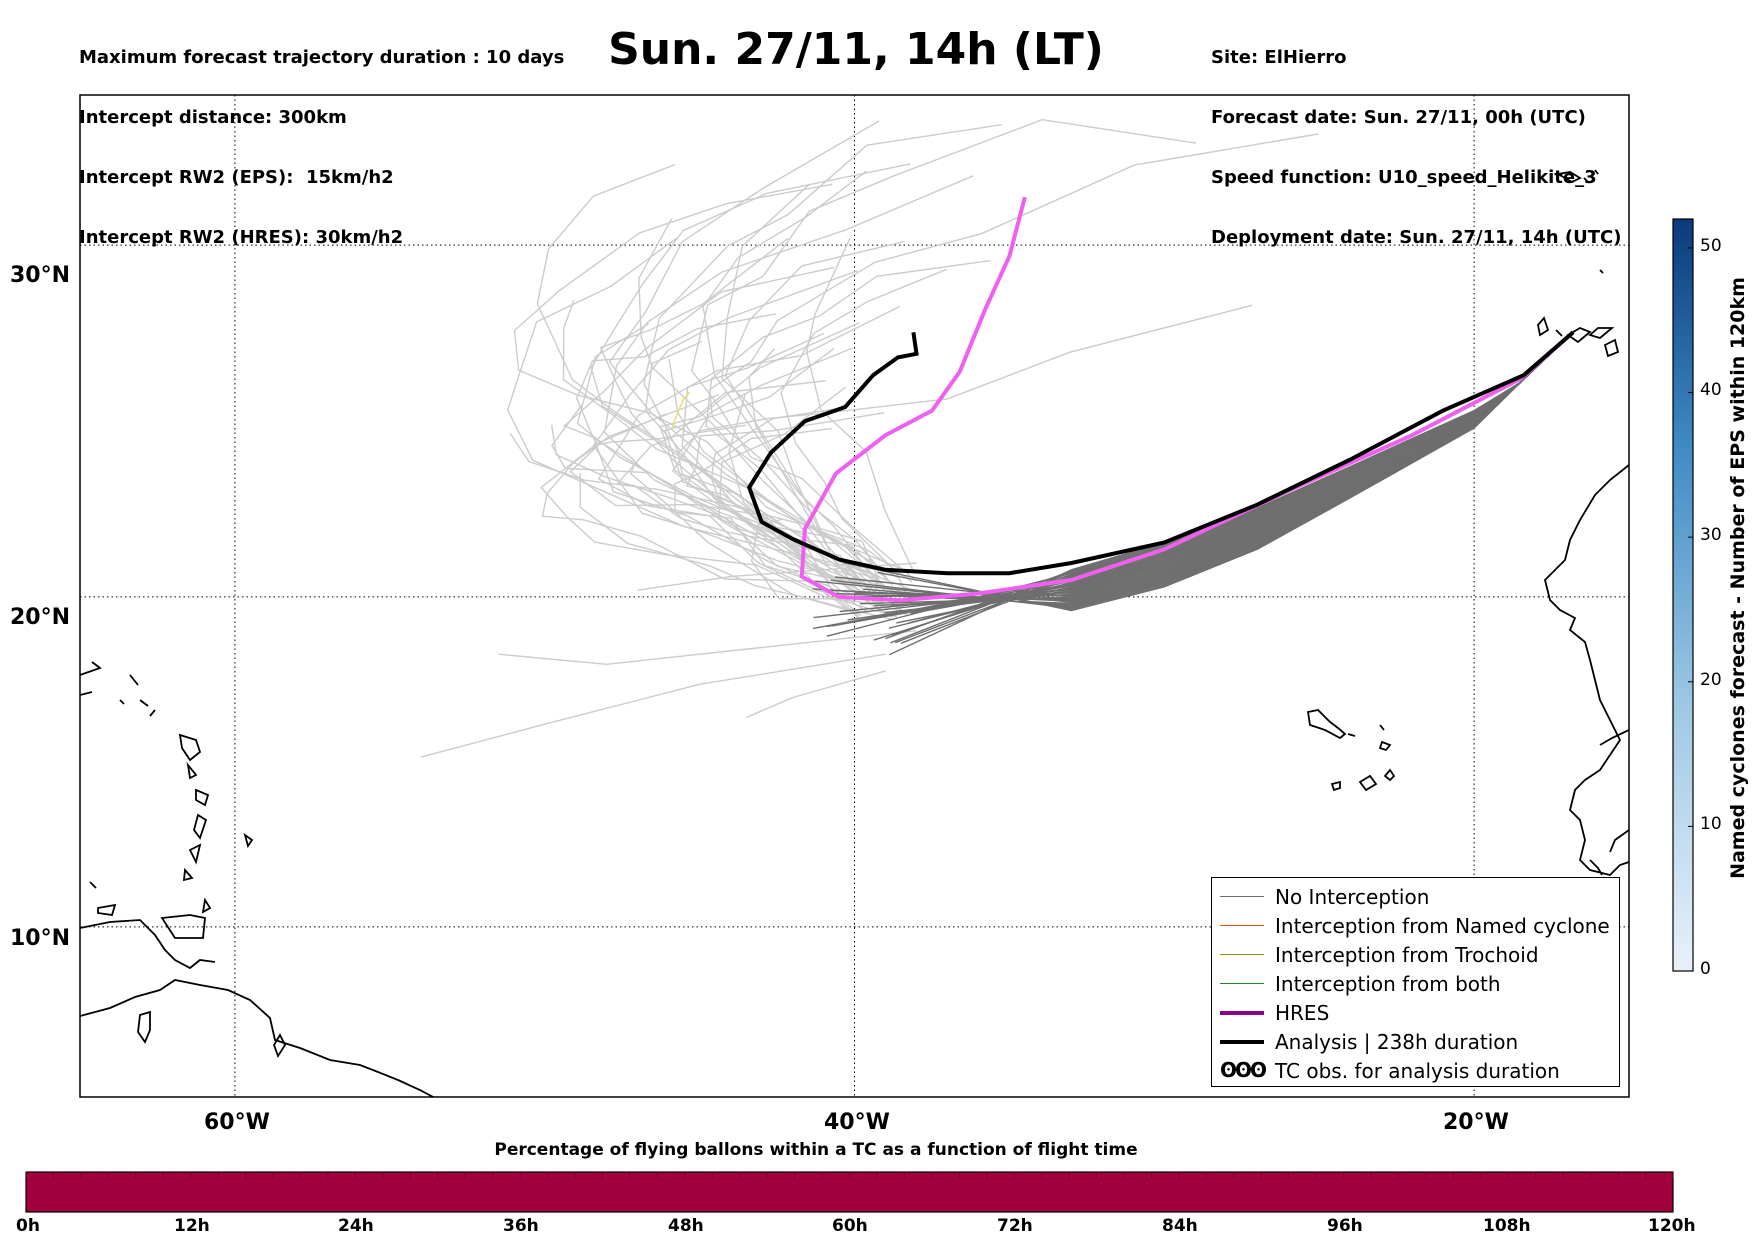  I want to click on legend-label: Interception from Trochoid, so click(1407, 955).